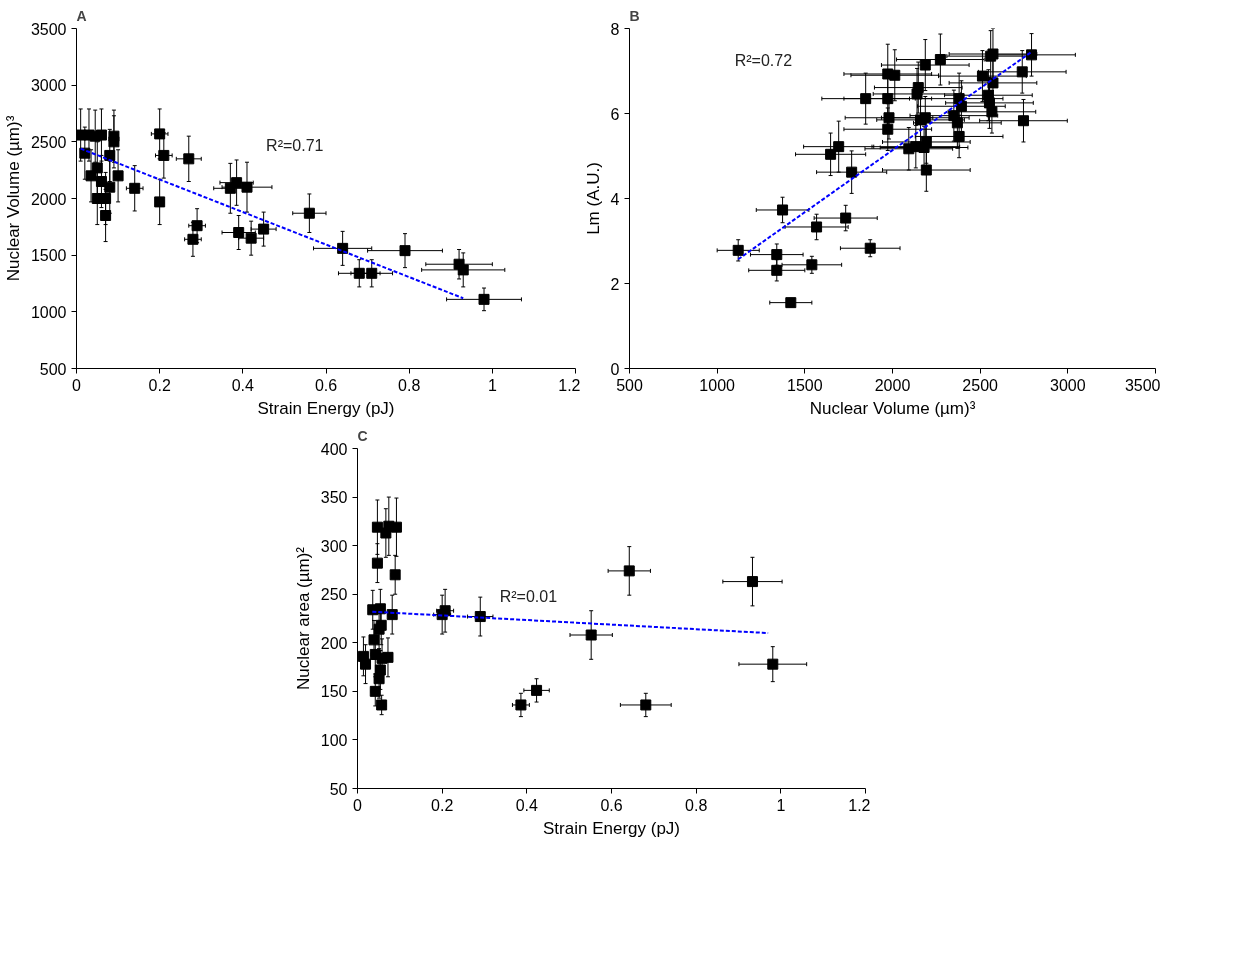 This screenshot has height=964, width=1234. I want to click on x-tick-label: 3000, so click(1068, 385).